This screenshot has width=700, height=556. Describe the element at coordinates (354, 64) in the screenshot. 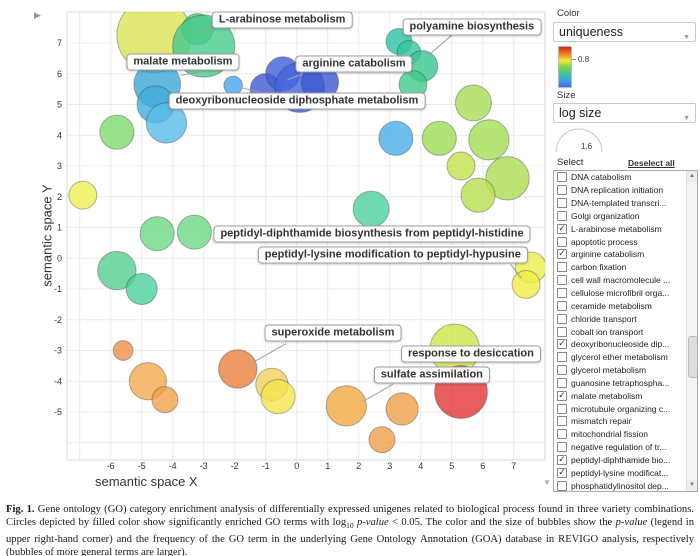

I see `term-callout-label: arginine catabolism` at that location.